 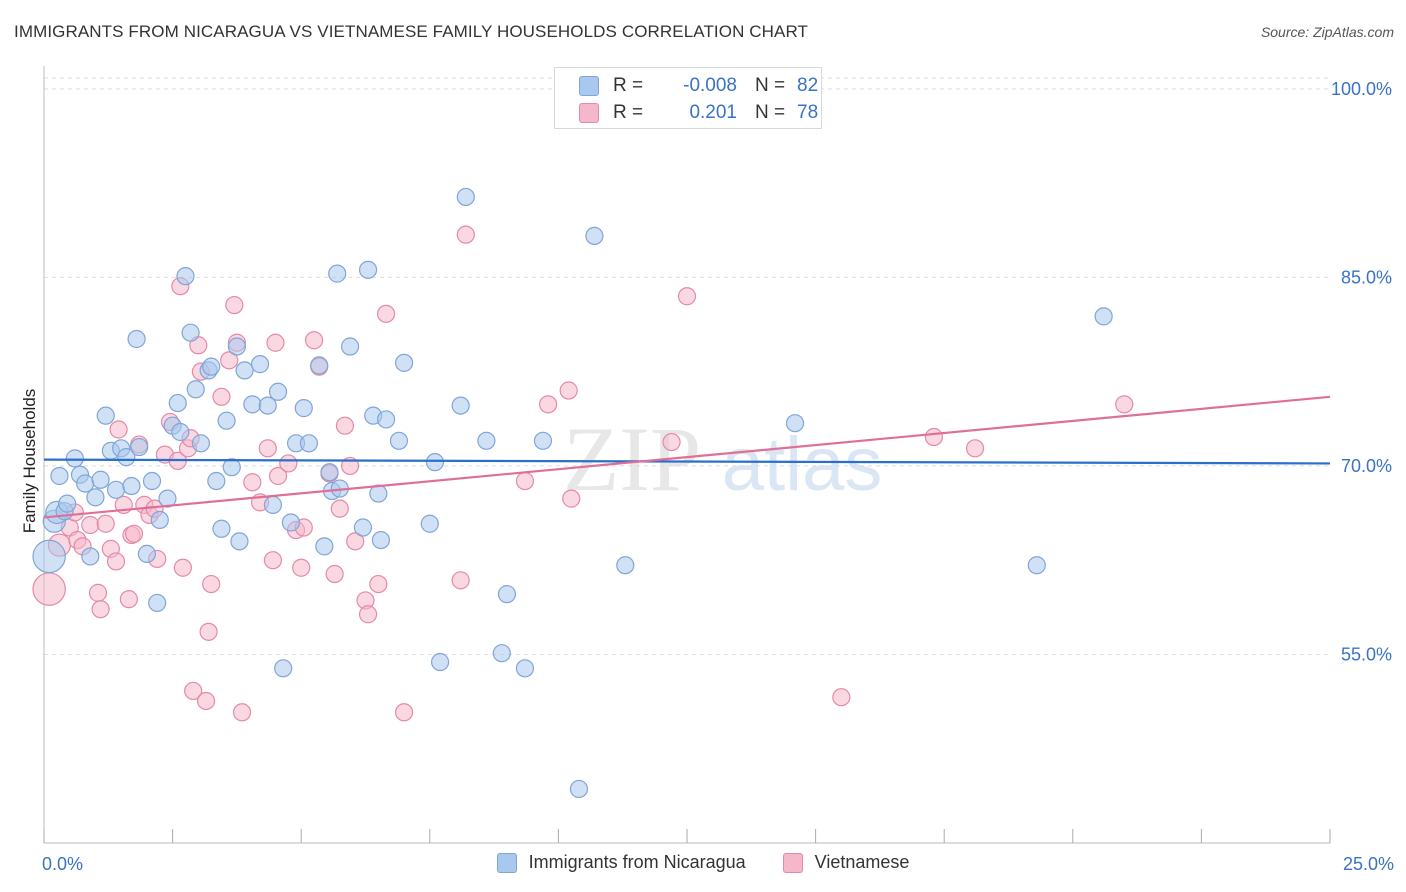 I want to click on n-value: 82, so click(x=808, y=85).